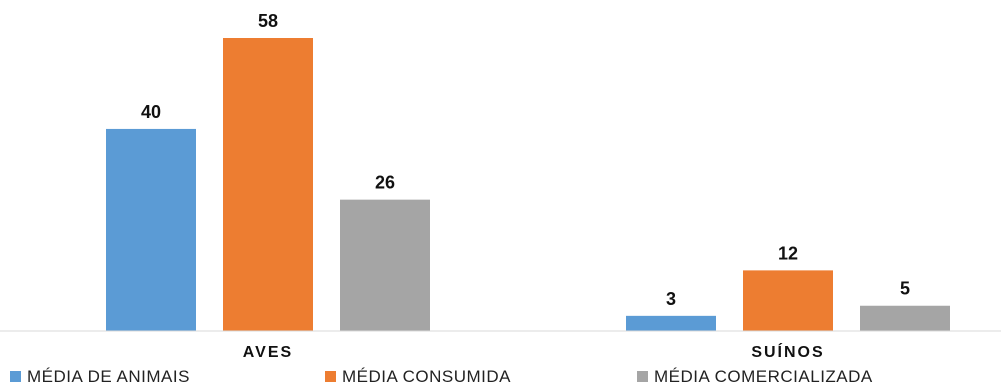 Image resolution: width=1001 pixels, height=390 pixels. Describe the element at coordinates (763, 376) in the screenshot. I see `legend-label-2: MÉDIA COMERCIALIZADA` at that location.